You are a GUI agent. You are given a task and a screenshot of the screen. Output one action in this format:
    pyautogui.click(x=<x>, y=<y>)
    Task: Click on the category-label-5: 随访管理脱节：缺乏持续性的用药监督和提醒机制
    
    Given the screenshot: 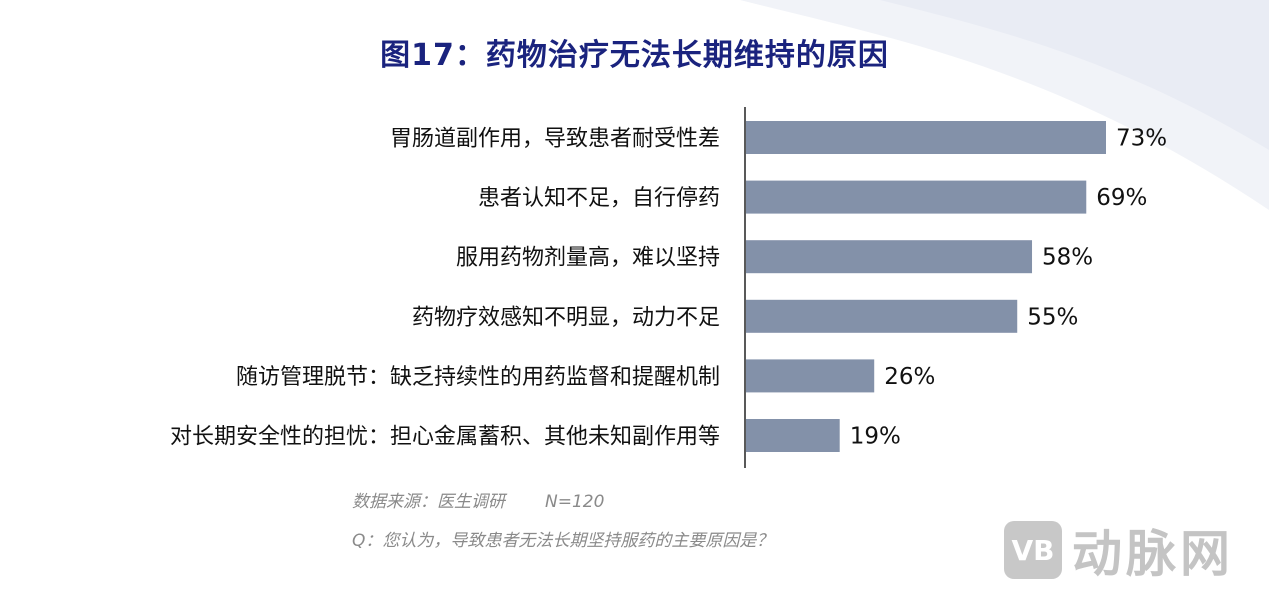 What is the action you would take?
    pyautogui.click(x=478, y=377)
    